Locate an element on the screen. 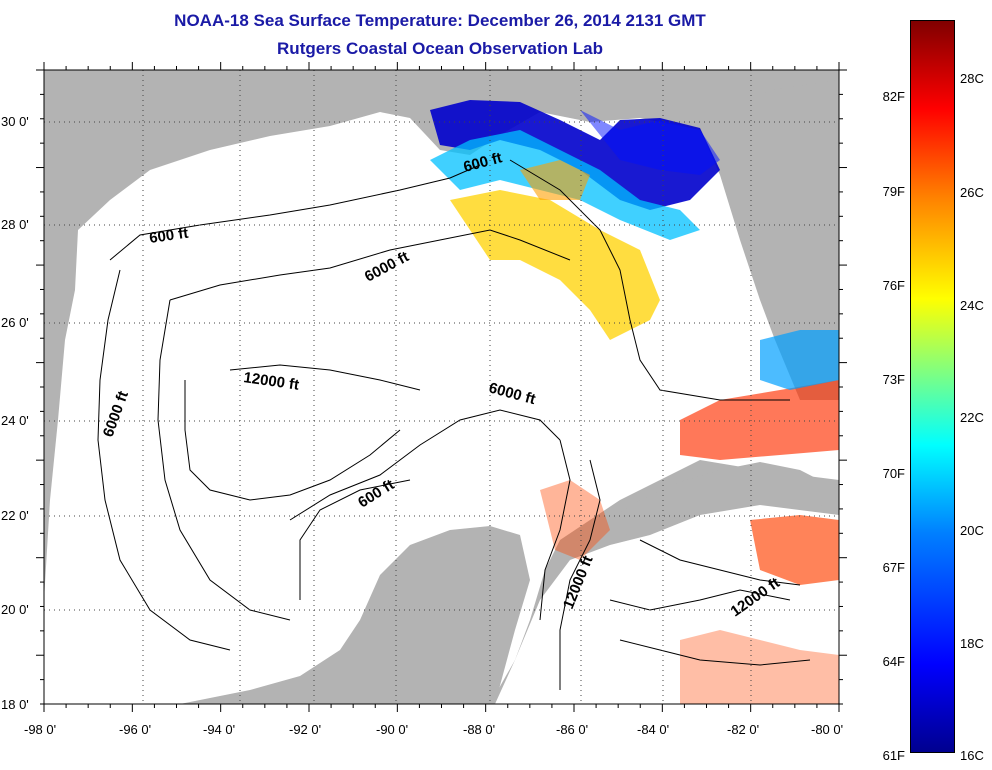 The height and width of the screenshot is (770, 992). map-subtitle: Rutgers Coastal Ocean Observation Lab is located at coordinates (440, 48).